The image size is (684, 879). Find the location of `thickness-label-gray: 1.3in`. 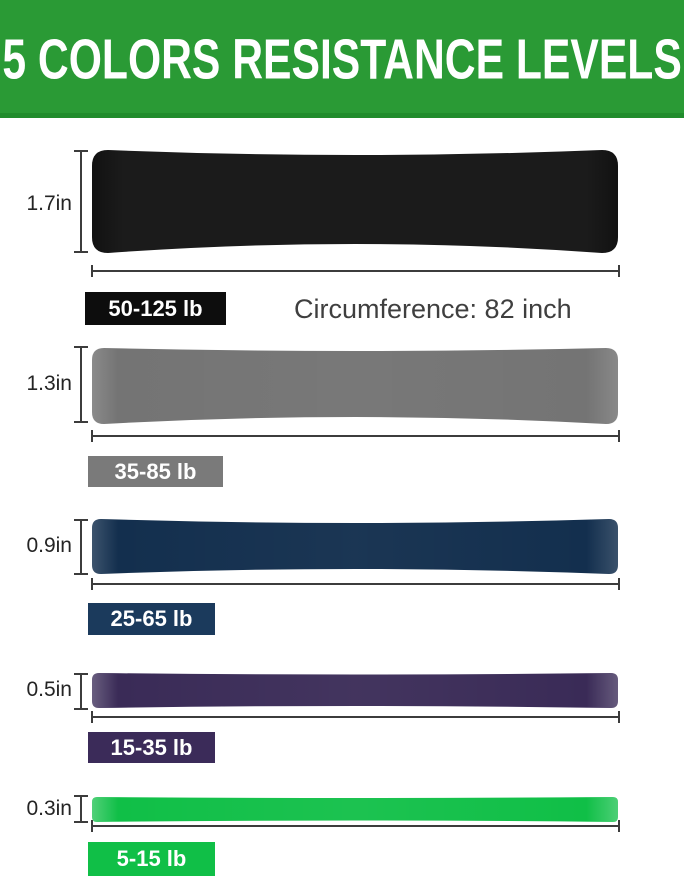

thickness-label-gray: 1.3in is located at coordinates (49, 383).